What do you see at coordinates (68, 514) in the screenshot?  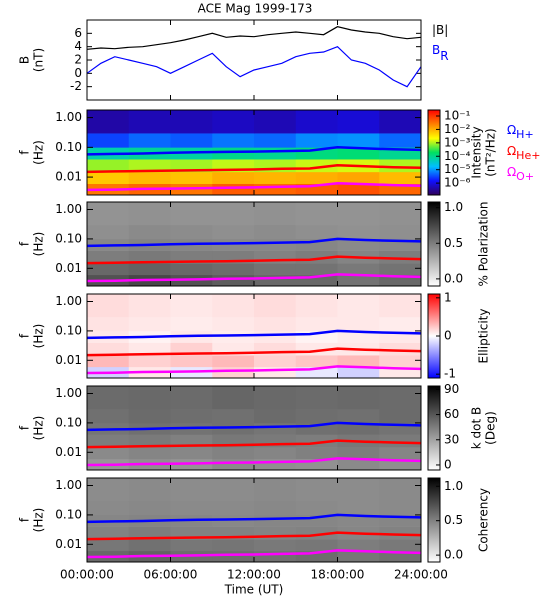 I see `y-tick-label: 0.10` at bounding box center [68, 514].